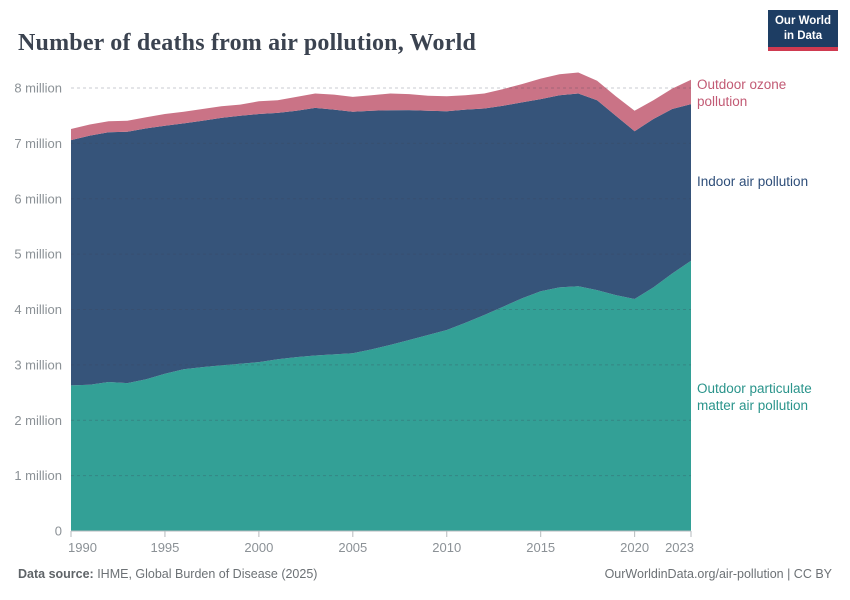 The image size is (850, 600). Describe the element at coordinates (754, 397) in the screenshot. I see `series-label-outdoor-particulate-matter: Outdoor particulate matter air pollution` at that location.